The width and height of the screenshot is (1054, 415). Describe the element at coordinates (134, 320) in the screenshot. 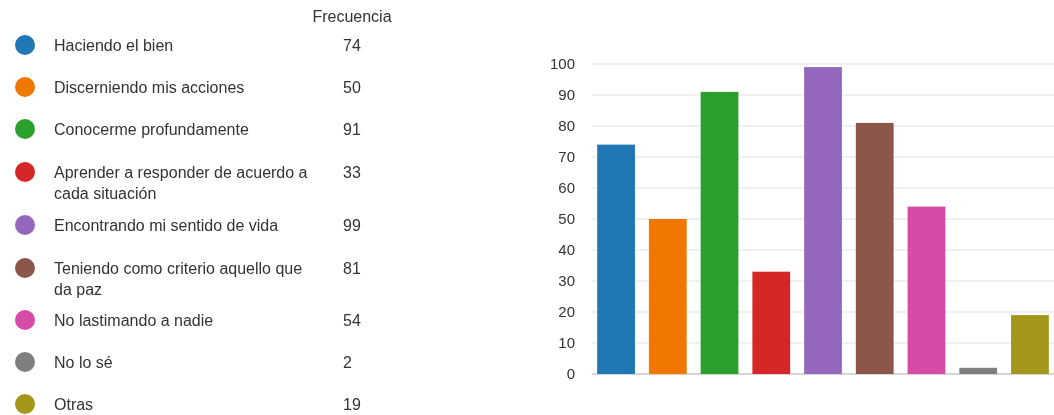

I see `legend-label: No lastimando a nadie` at that location.